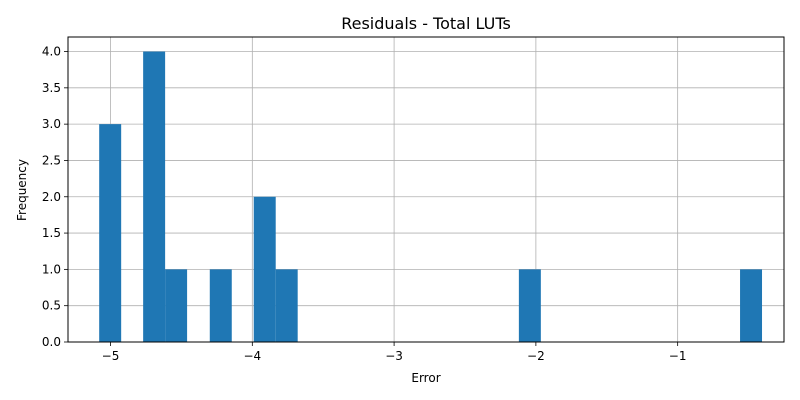 The height and width of the screenshot is (400, 800). What do you see at coordinates (425, 378) in the screenshot?
I see `x-axis-label: Error` at bounding box center [425, 378].